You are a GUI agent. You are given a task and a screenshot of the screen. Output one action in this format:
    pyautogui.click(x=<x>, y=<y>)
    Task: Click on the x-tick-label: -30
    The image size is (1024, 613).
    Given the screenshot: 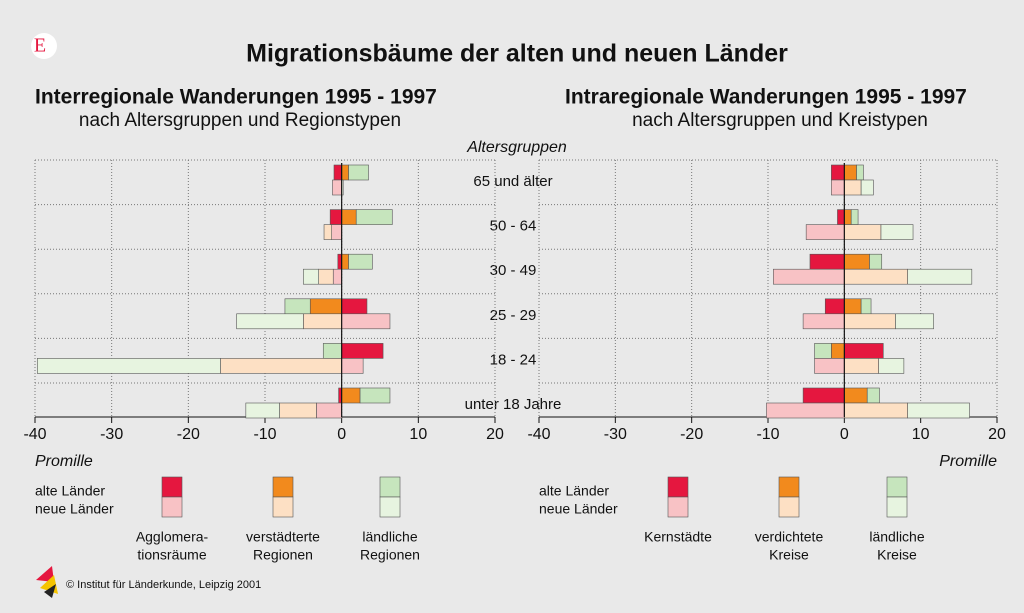 What is the action you would take?
    pyautogui.click(x=111, y=434)
    